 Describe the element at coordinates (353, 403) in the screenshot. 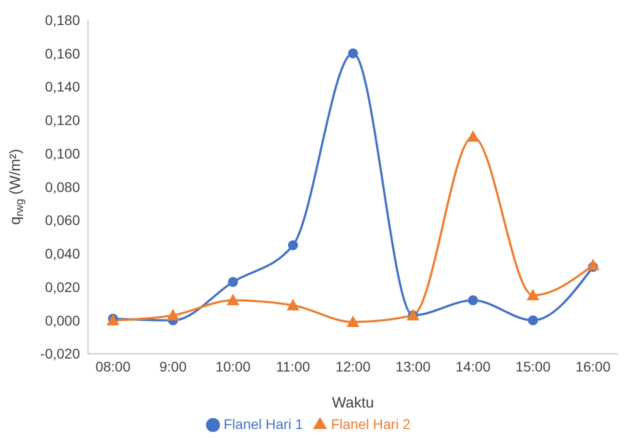

I see `x-axis-title: Waktu` at that location.